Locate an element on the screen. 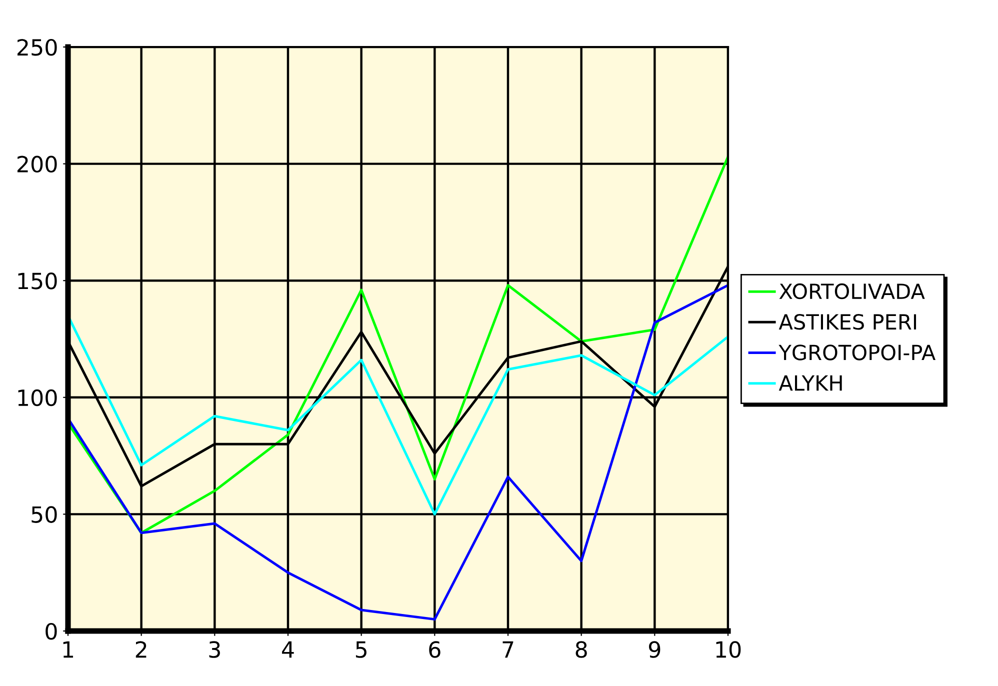 Image resolution: width=998 pixels, height=686 pixels. x-tick-label: 5 is located at coordinates (361, 649).